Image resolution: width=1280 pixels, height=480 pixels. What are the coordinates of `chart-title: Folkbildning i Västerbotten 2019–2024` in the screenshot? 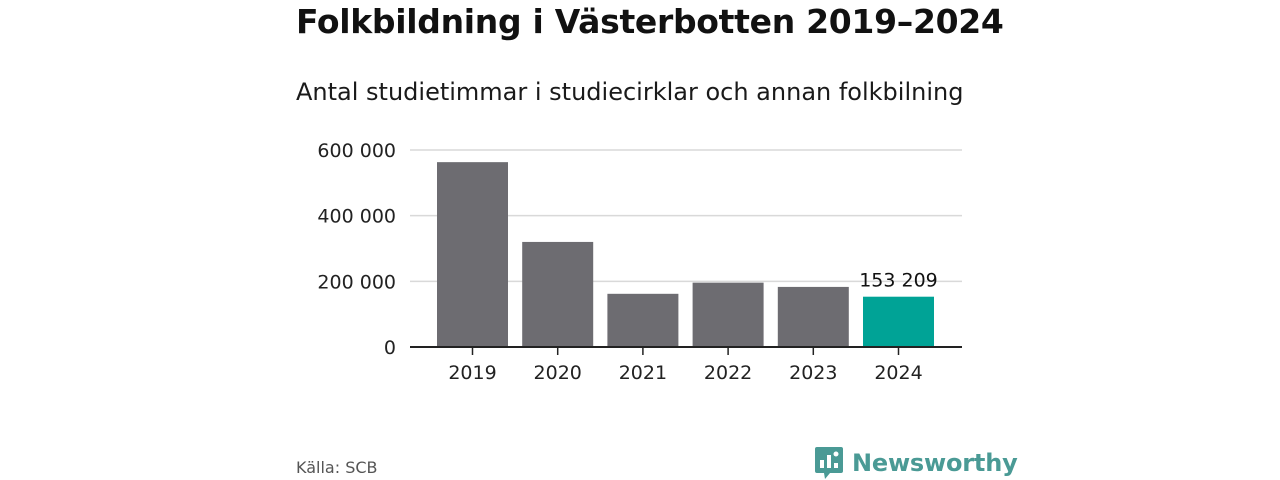 It's located at (650, 21).